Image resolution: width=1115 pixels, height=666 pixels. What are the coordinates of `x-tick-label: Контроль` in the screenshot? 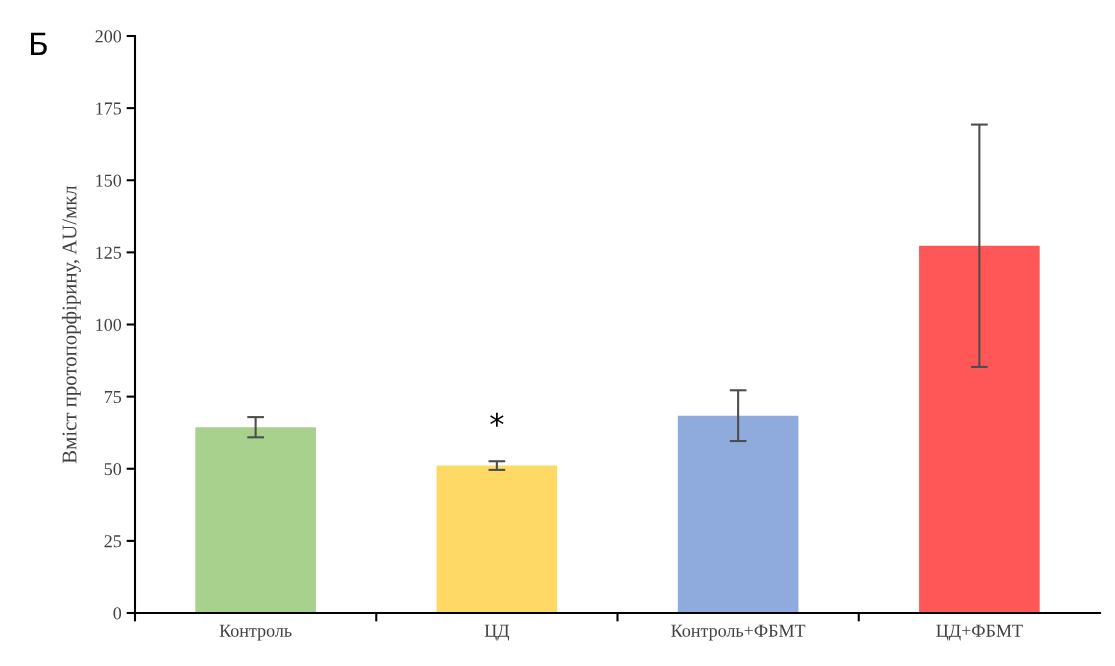 It's located at (255, 632).